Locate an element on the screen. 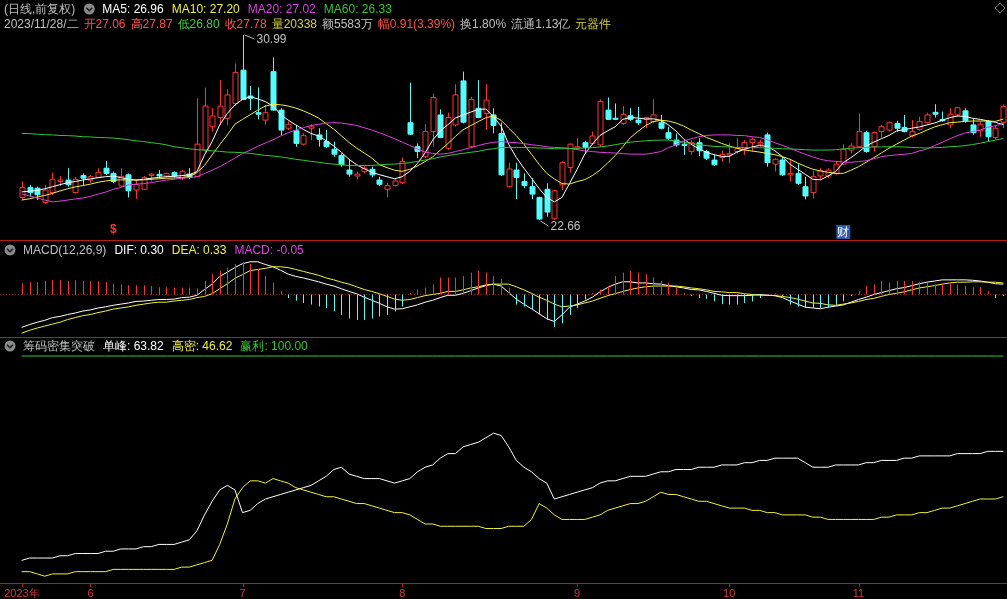 This screenshot has height=599, width=1007. series-label: 赢利: 100.00 is located at coordinates (274, 346).